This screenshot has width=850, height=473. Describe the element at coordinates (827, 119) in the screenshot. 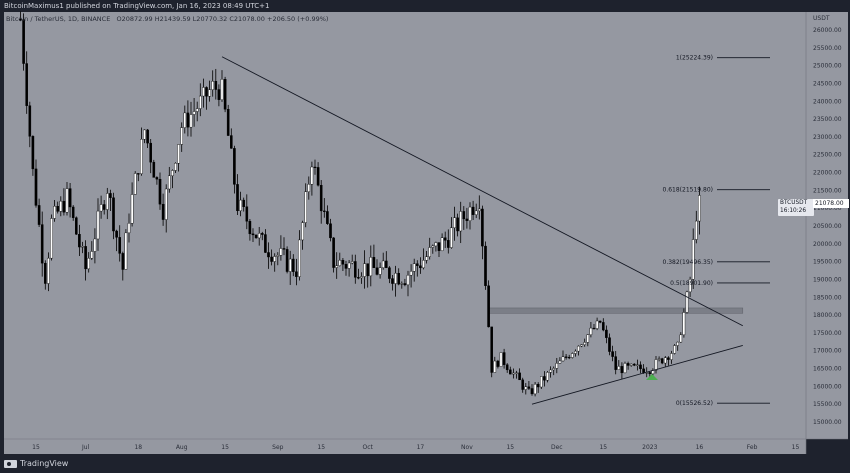

I see `y-tick-label: 23500.00` at that location.